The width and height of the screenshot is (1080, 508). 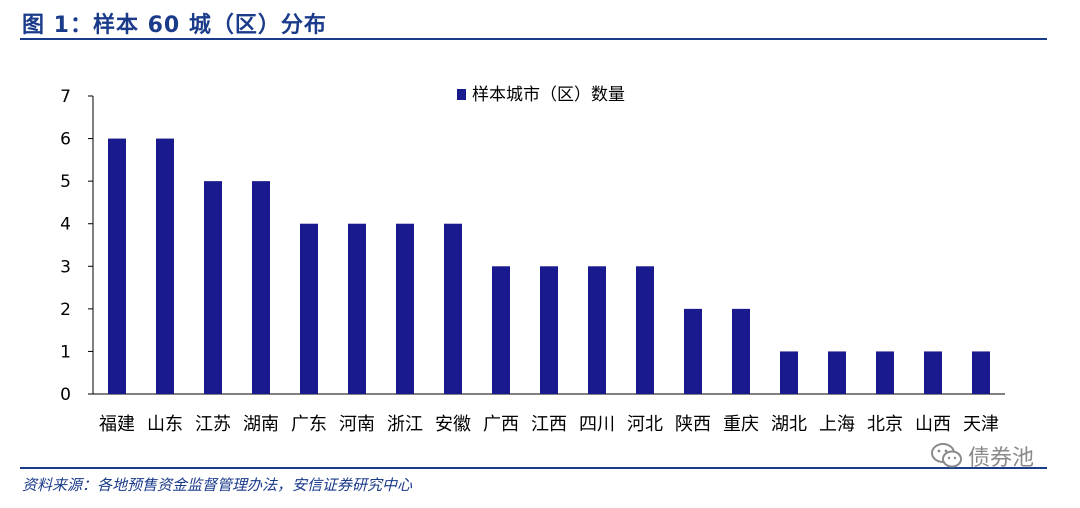 I want to click on x-category-label: 湖南, so click(x=261, y=424).